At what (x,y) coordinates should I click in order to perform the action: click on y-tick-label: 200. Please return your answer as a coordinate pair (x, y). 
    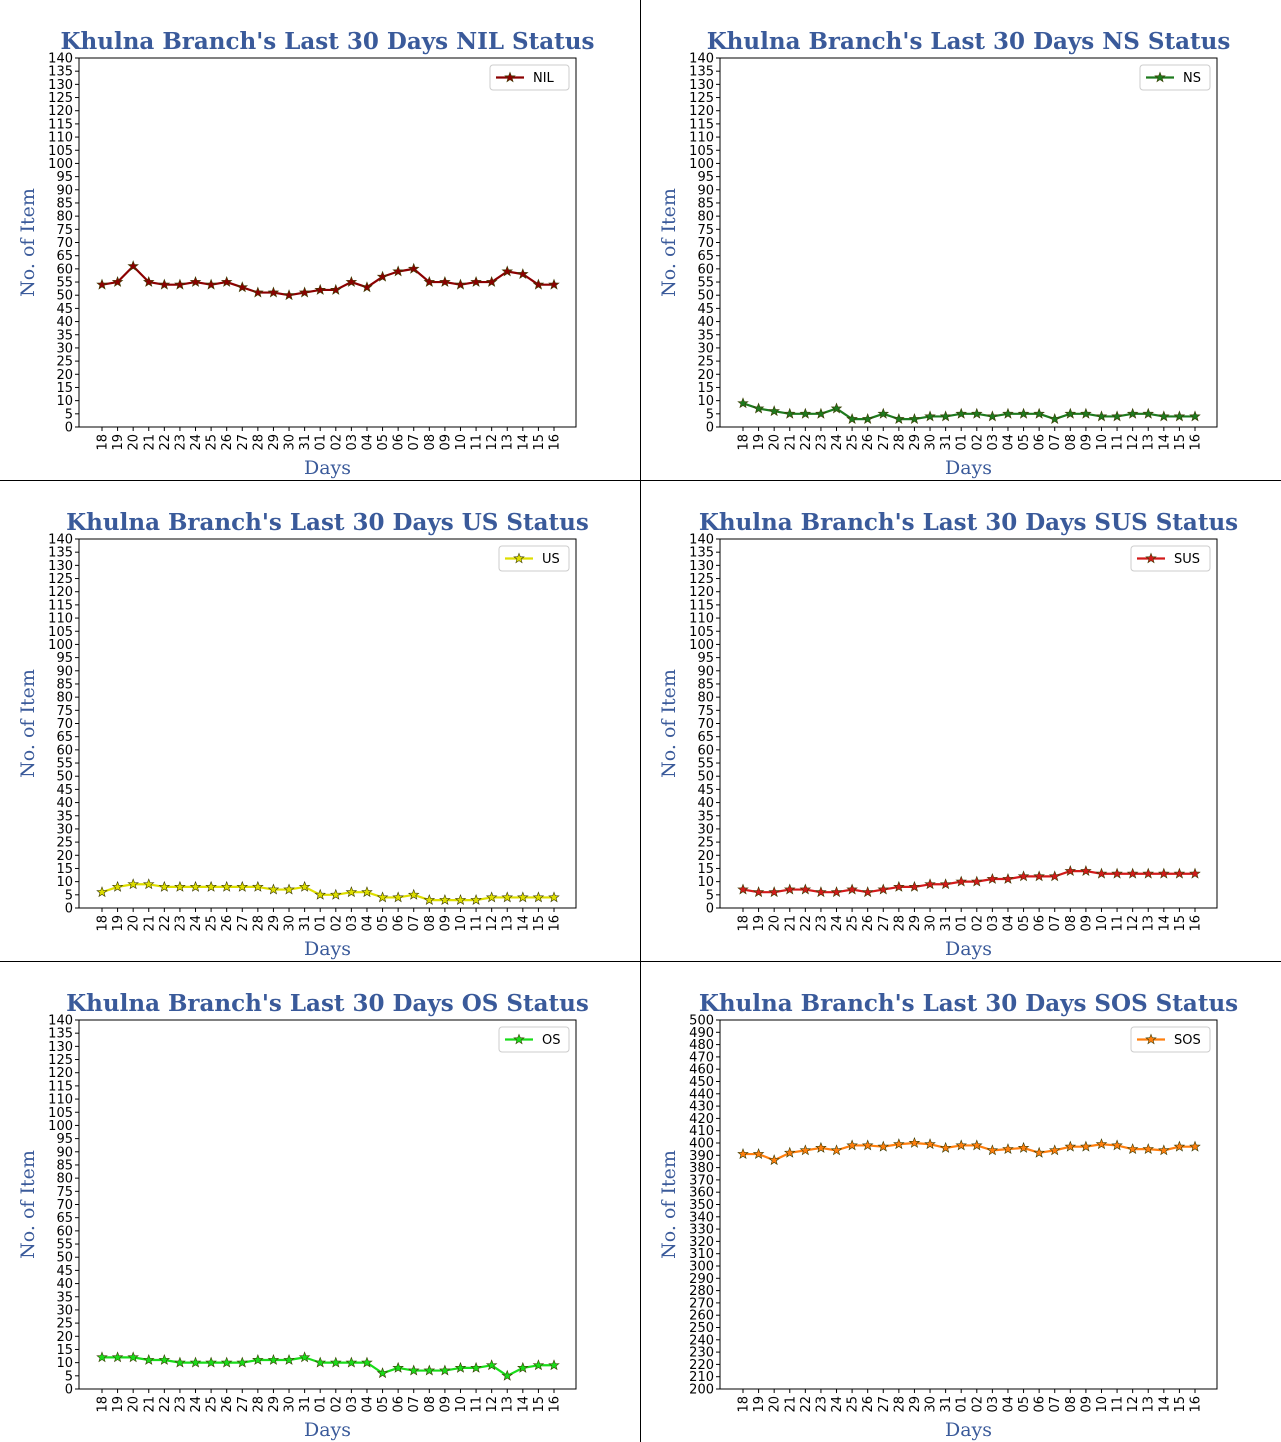
    Looking at the image, I should click on (701, 1390).